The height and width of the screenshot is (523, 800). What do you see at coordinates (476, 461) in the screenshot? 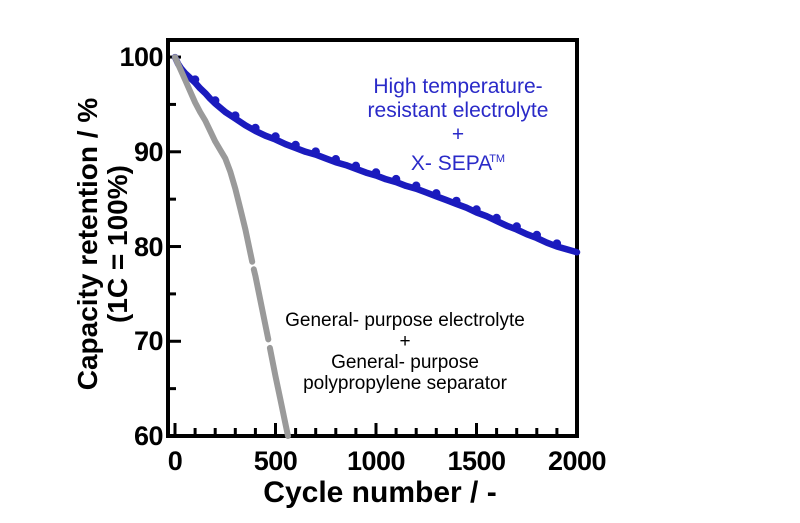
I see `x-tick-label: 1500` at bounding box center [476, 461].